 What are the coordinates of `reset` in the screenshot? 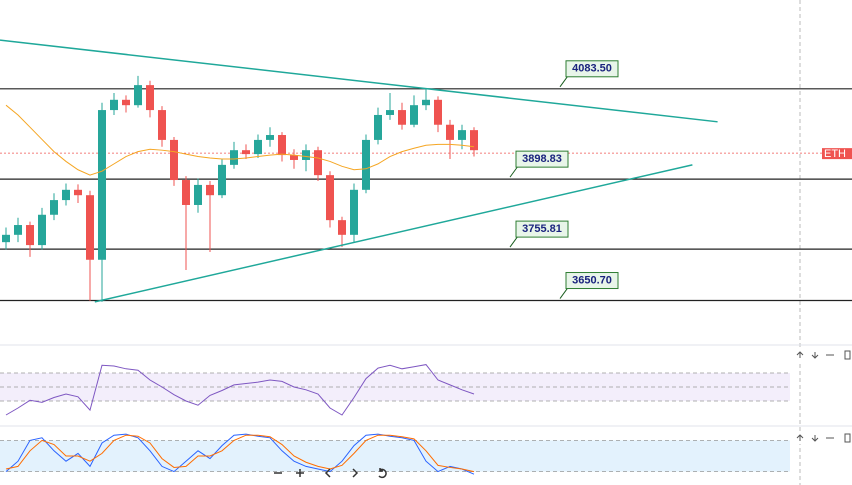 It's located at (382, 473).